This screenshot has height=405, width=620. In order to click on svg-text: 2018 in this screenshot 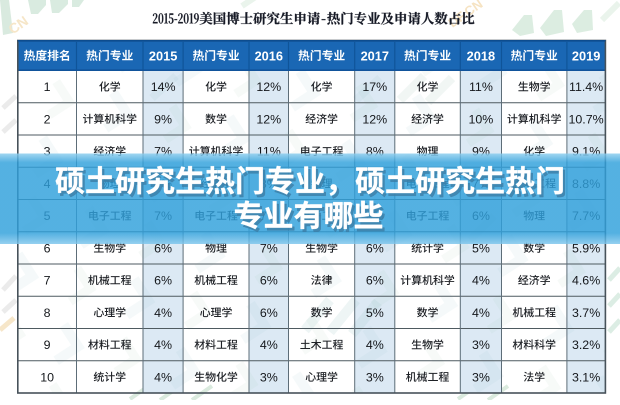, I will do `click(481, 55)`.